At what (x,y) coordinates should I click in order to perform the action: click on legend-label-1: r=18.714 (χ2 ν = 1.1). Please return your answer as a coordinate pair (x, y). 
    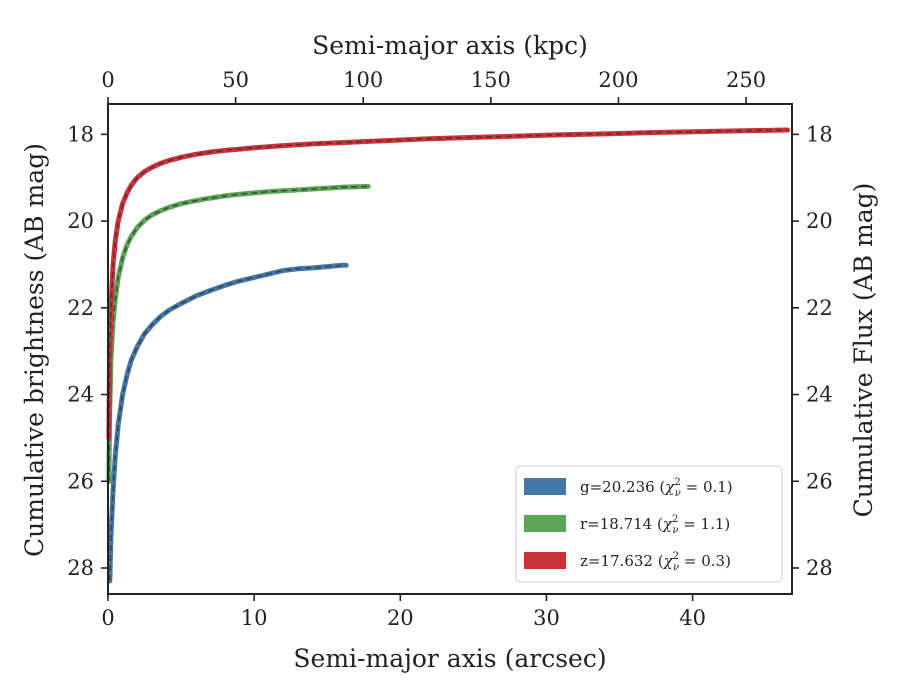
    Looking at the image, I should click on (655, 525).